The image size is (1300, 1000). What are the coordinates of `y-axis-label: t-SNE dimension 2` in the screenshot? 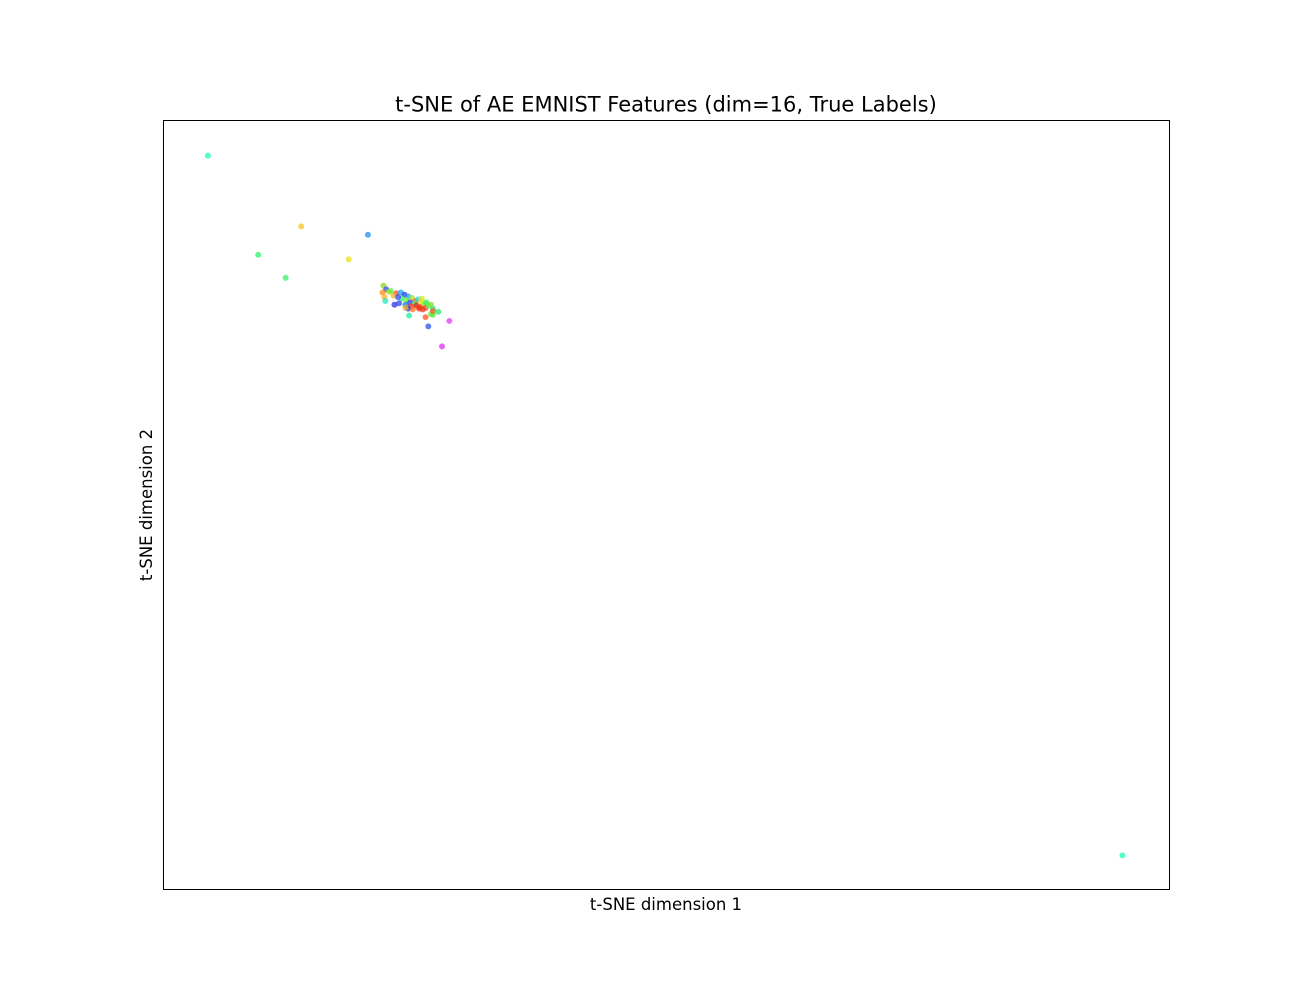 It's located at (146, 505).